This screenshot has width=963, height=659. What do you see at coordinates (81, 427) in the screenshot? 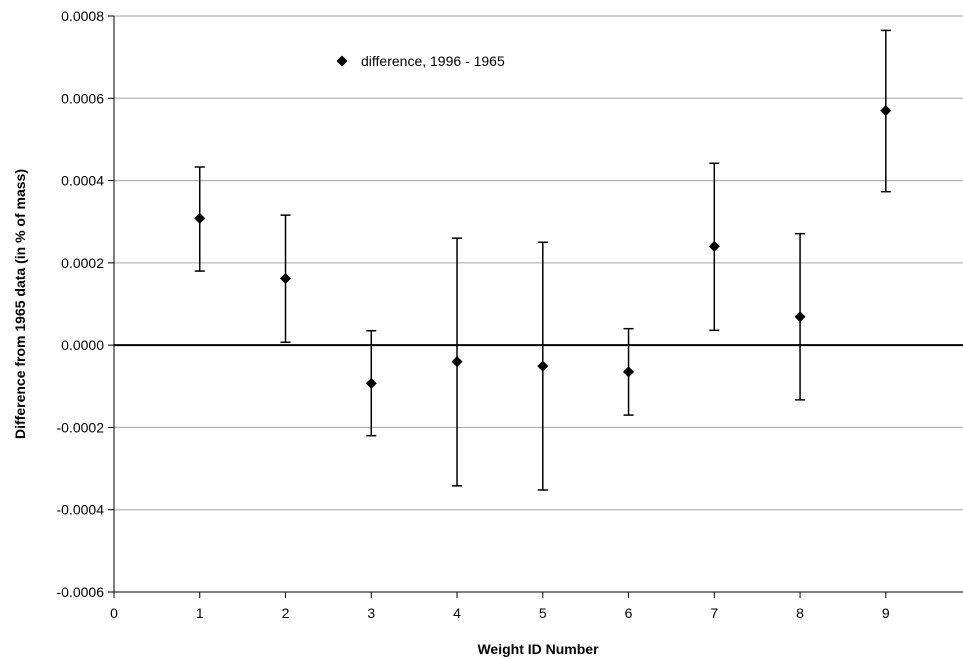
I see `y-tick-label: -0.0002` at bounding box center [81, 427].